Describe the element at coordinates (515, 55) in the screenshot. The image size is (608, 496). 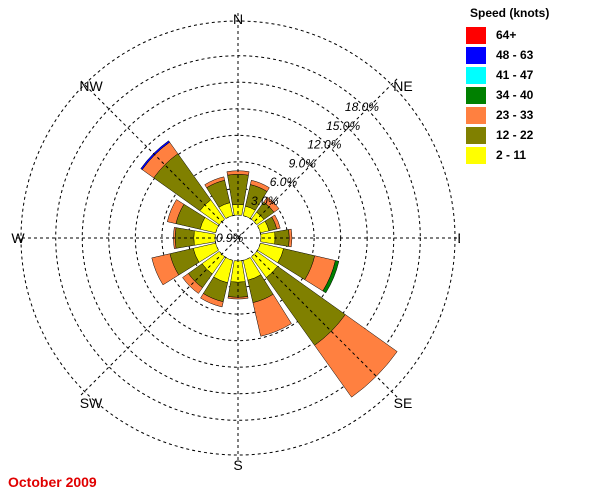
I see `legend-label: 48 - 63` at that location.